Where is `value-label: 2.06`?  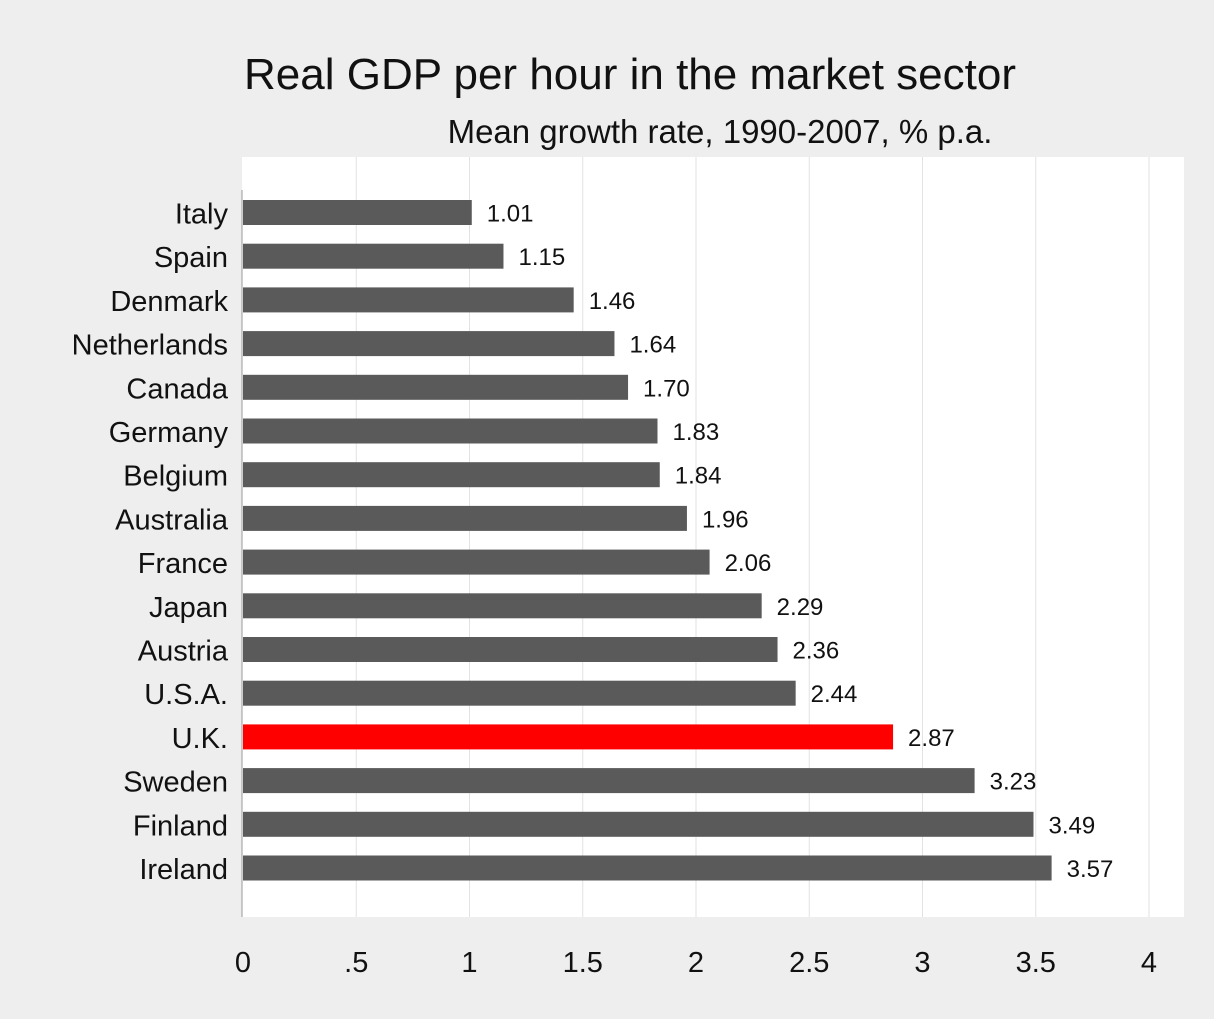
value-label: 2.06 is located at coordinates (748, 563).